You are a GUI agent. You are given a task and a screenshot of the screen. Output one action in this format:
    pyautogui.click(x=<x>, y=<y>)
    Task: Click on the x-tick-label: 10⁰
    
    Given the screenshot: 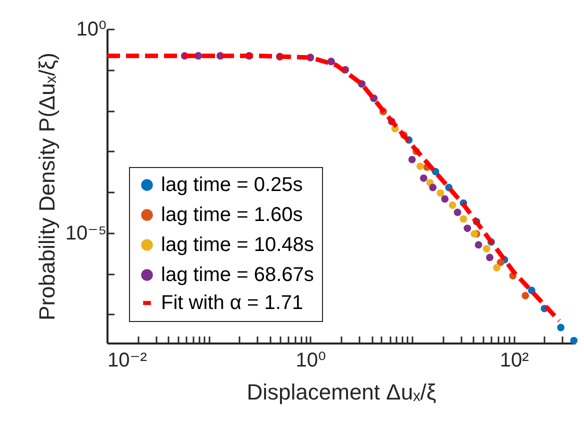 What is the action you would take?
    pyautogui.click(x=311, y=361)
    